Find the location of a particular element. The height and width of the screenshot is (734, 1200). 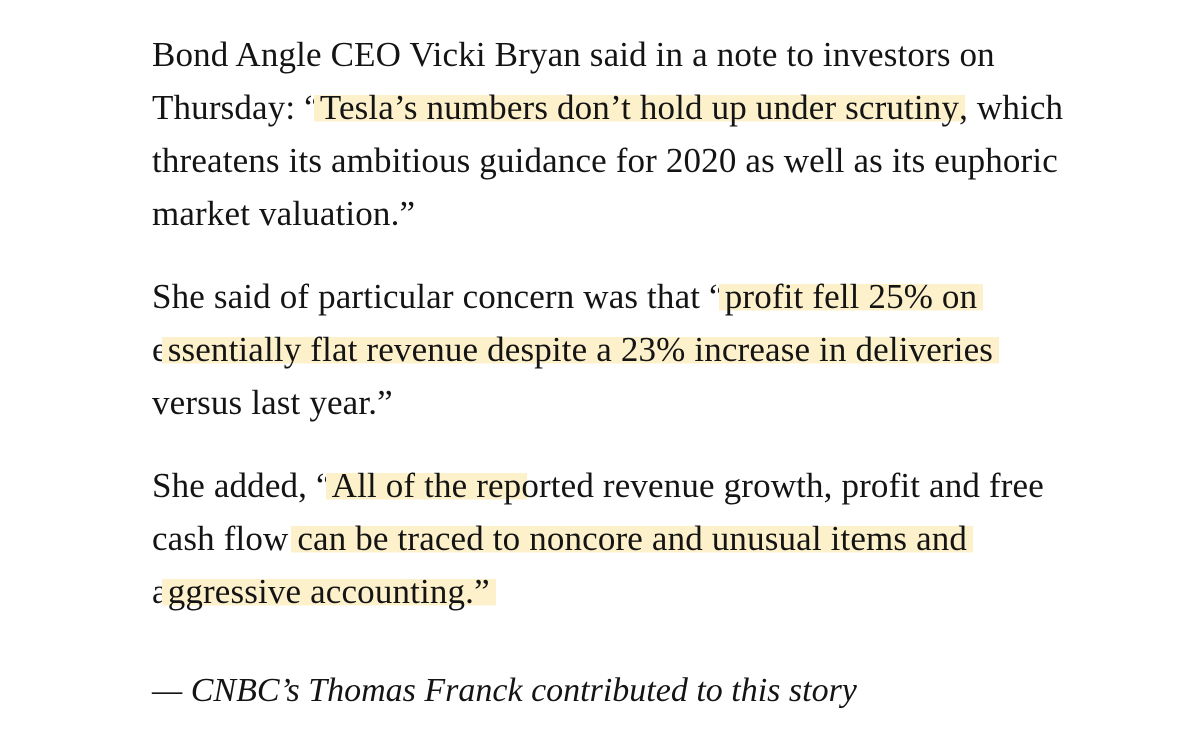

text-span: orted revenue growth, profit and free is located at coordinates (782, 485).